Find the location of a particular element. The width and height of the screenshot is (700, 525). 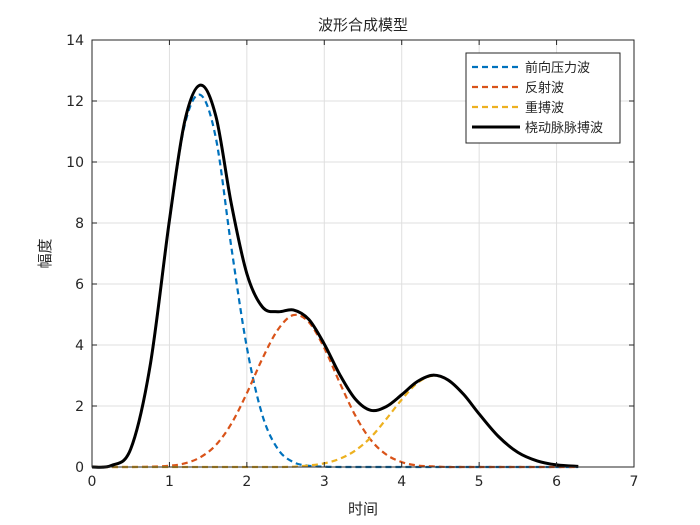

y-axis-label: 幅度 is located at coordinates (45, 253).